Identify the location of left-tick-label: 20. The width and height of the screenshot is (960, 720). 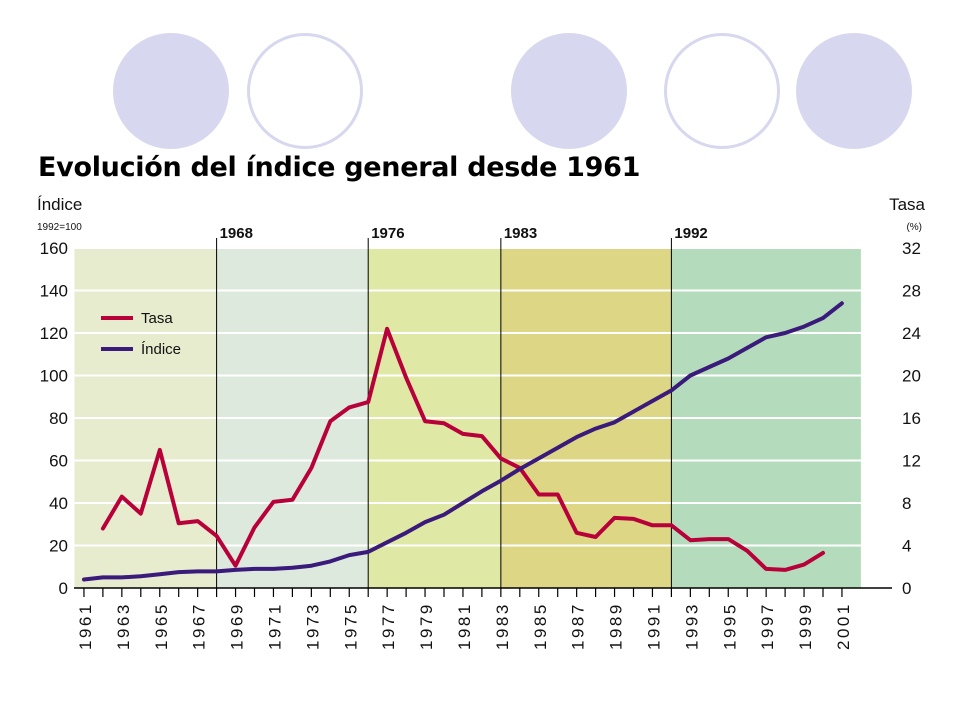
(58, 546).